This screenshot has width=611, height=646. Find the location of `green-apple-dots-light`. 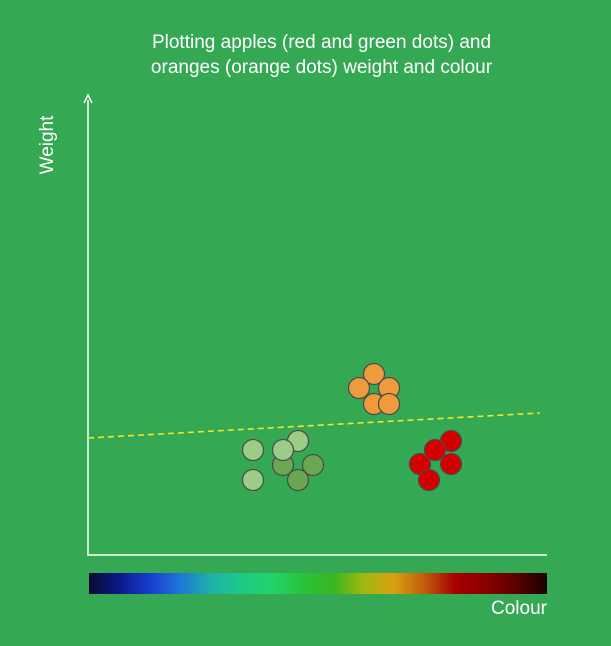

green-apple-dots-light is located at coordinates (275, 460).